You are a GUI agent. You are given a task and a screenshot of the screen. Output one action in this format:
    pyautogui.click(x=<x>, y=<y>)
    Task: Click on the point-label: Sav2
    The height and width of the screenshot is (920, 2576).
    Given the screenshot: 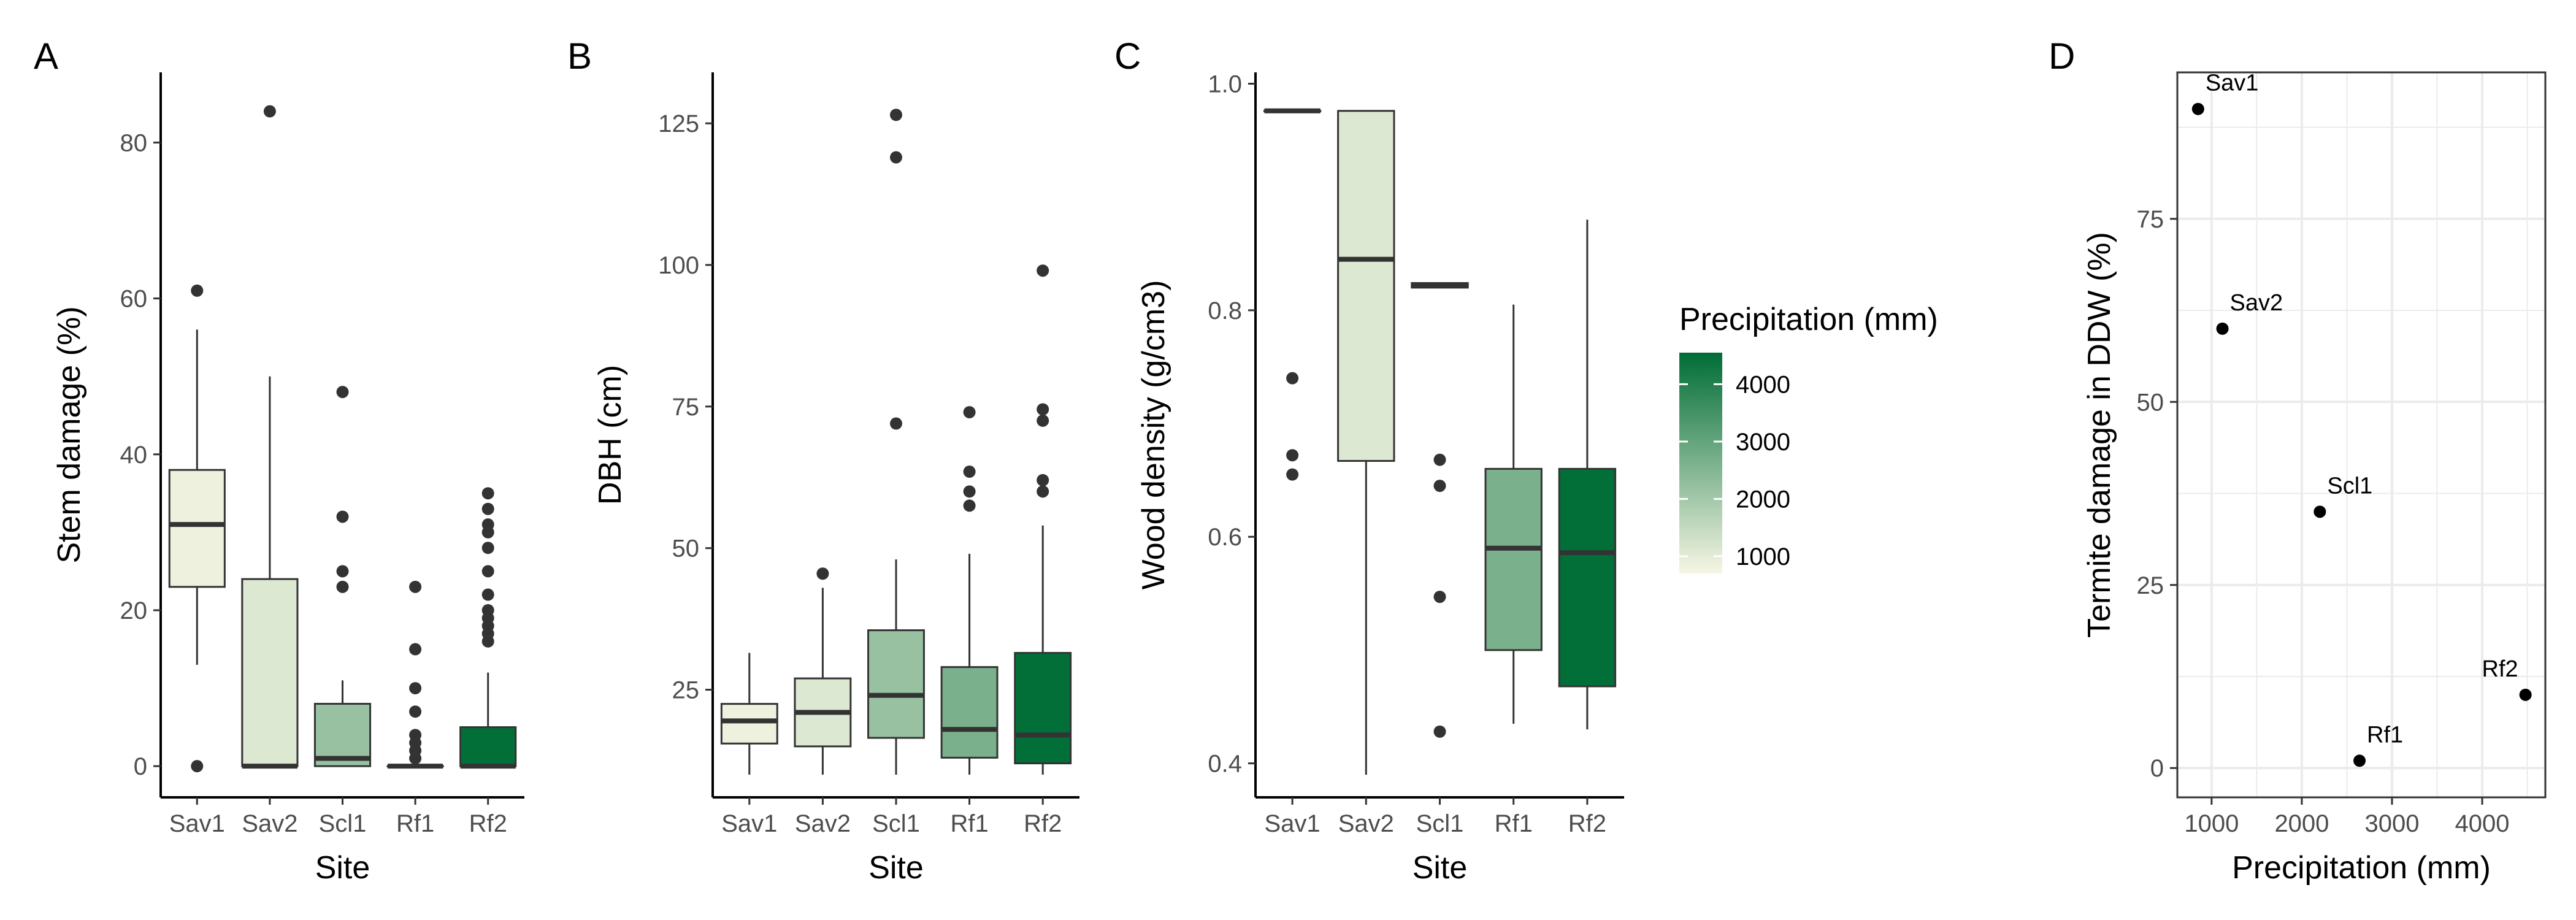 What is the action you would take?
    pyautogui.click(x=2256, y=303)
    